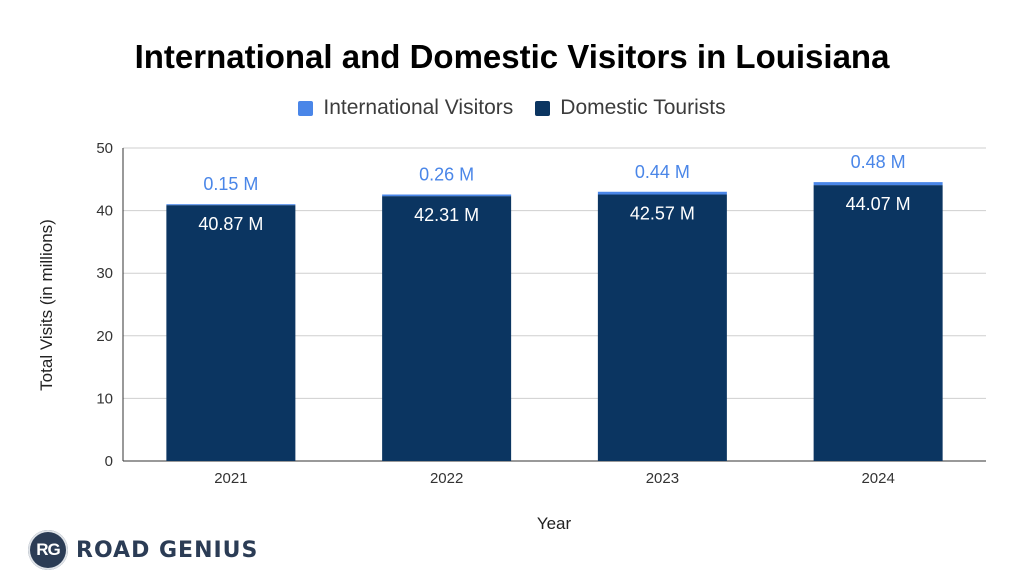  What do you see at coordinates (104, 336) in the screenshot?
I see `y-tick-label: 20` at bounding box center [104, 336].